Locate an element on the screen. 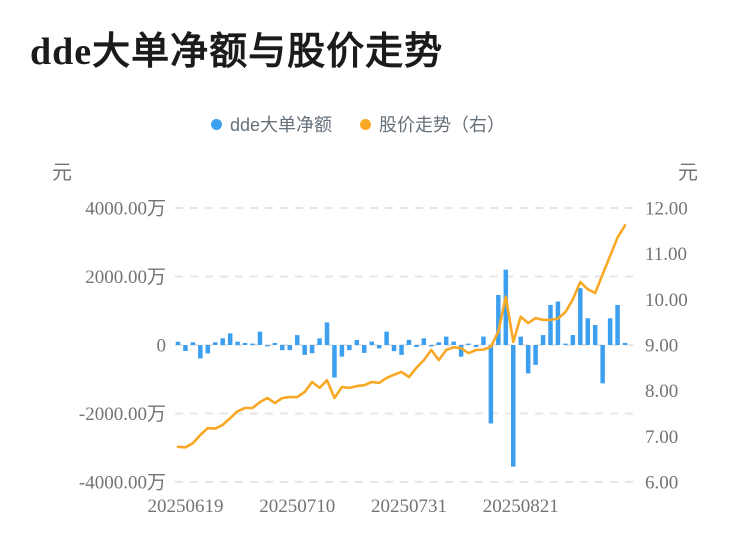  svg-text: 0 is located at coordinates (162, 346).